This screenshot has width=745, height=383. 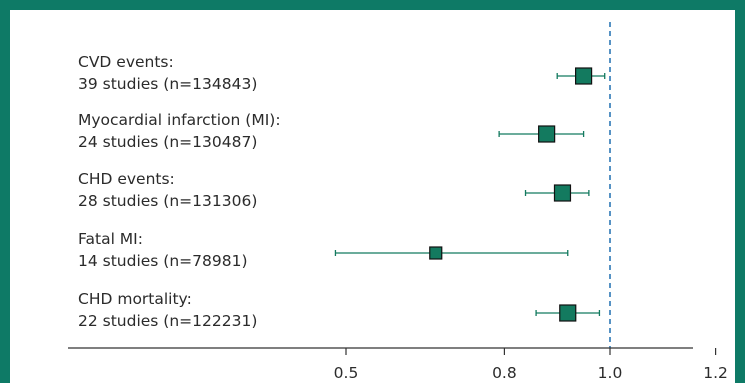 What do you see at coordinates (167, 321) in the screenshot?
I see `row-label-line2: 22 studies (n=122231)` at bounding box center [167, 321].